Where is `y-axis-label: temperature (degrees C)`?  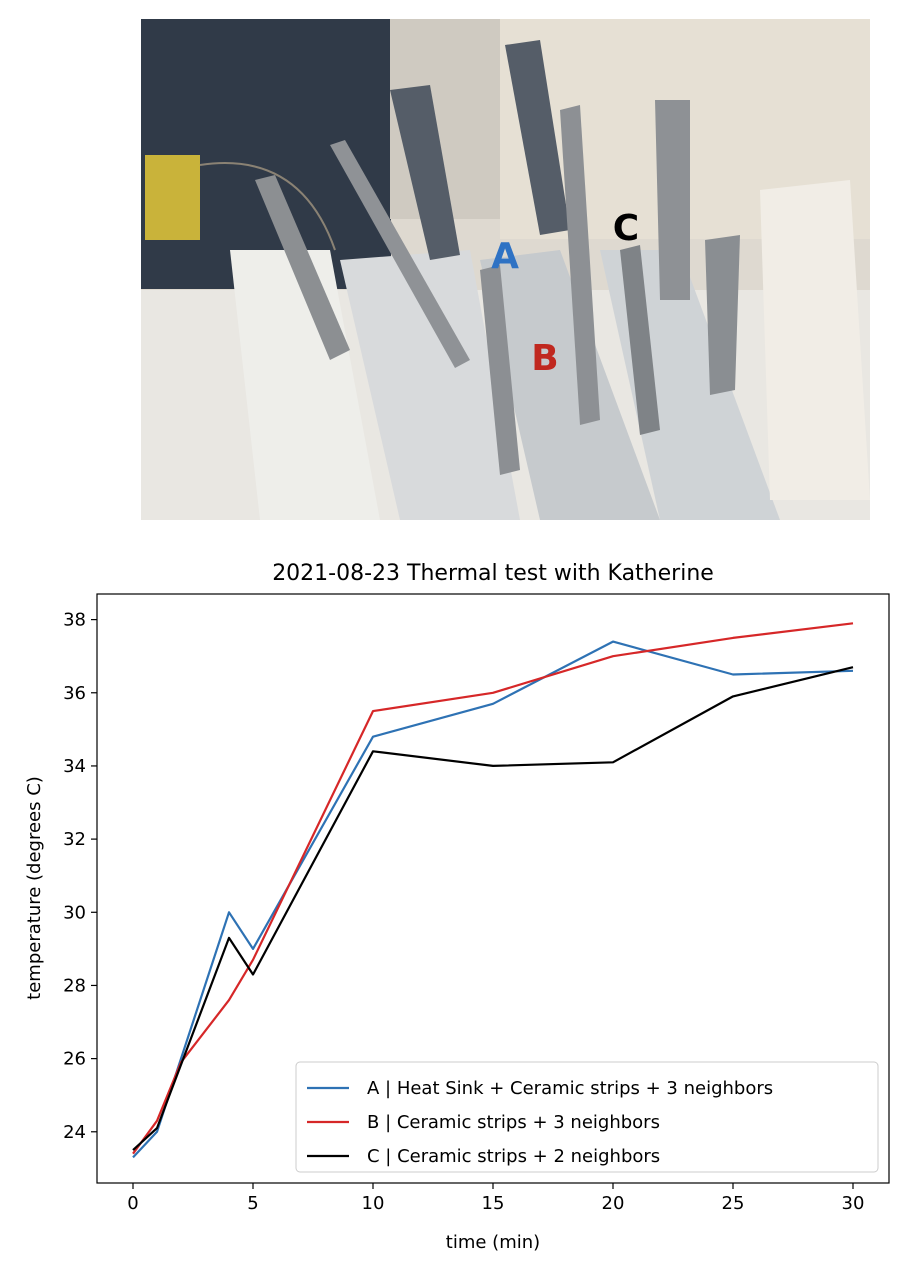 y-axis-label: temperature (degrees C) is located at coordinates (34, 888).